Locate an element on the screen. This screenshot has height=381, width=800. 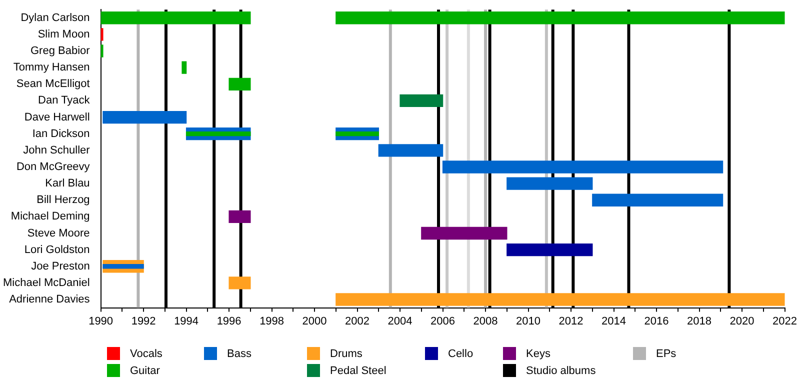
x-tick-label: 2016 is located at coordinates (656, 321).